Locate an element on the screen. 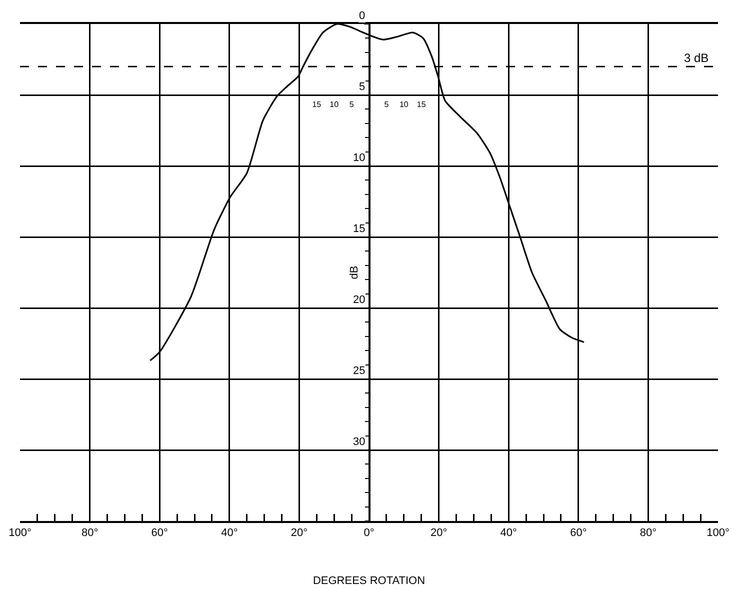 This screenshot has height=590, width=739. y-axis-title: dB is located at coordinates (354, 273).